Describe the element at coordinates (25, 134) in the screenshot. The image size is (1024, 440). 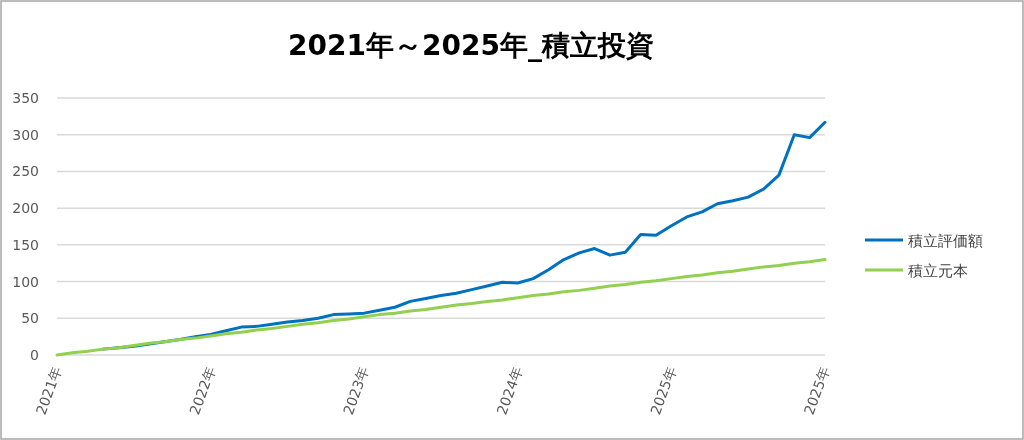
I see `y-tick-label: 300` at that location.